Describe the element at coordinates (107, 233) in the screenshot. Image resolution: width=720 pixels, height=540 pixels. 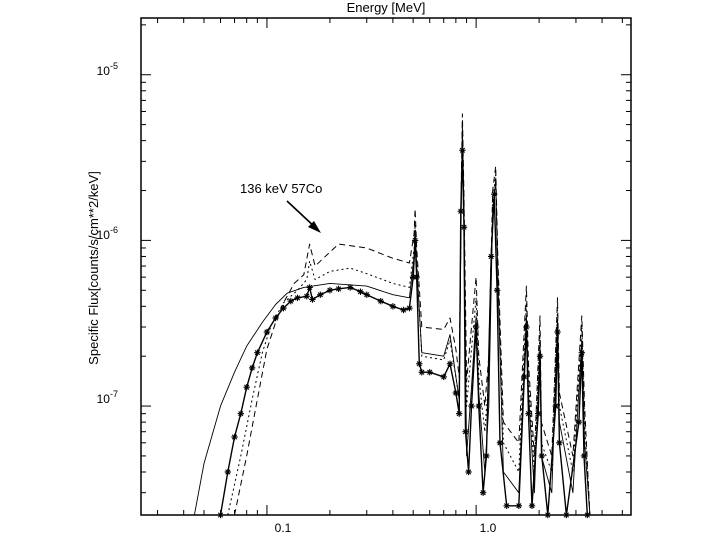
I see `y-tick-label-1e-6: 10⁻⁶` at that location.